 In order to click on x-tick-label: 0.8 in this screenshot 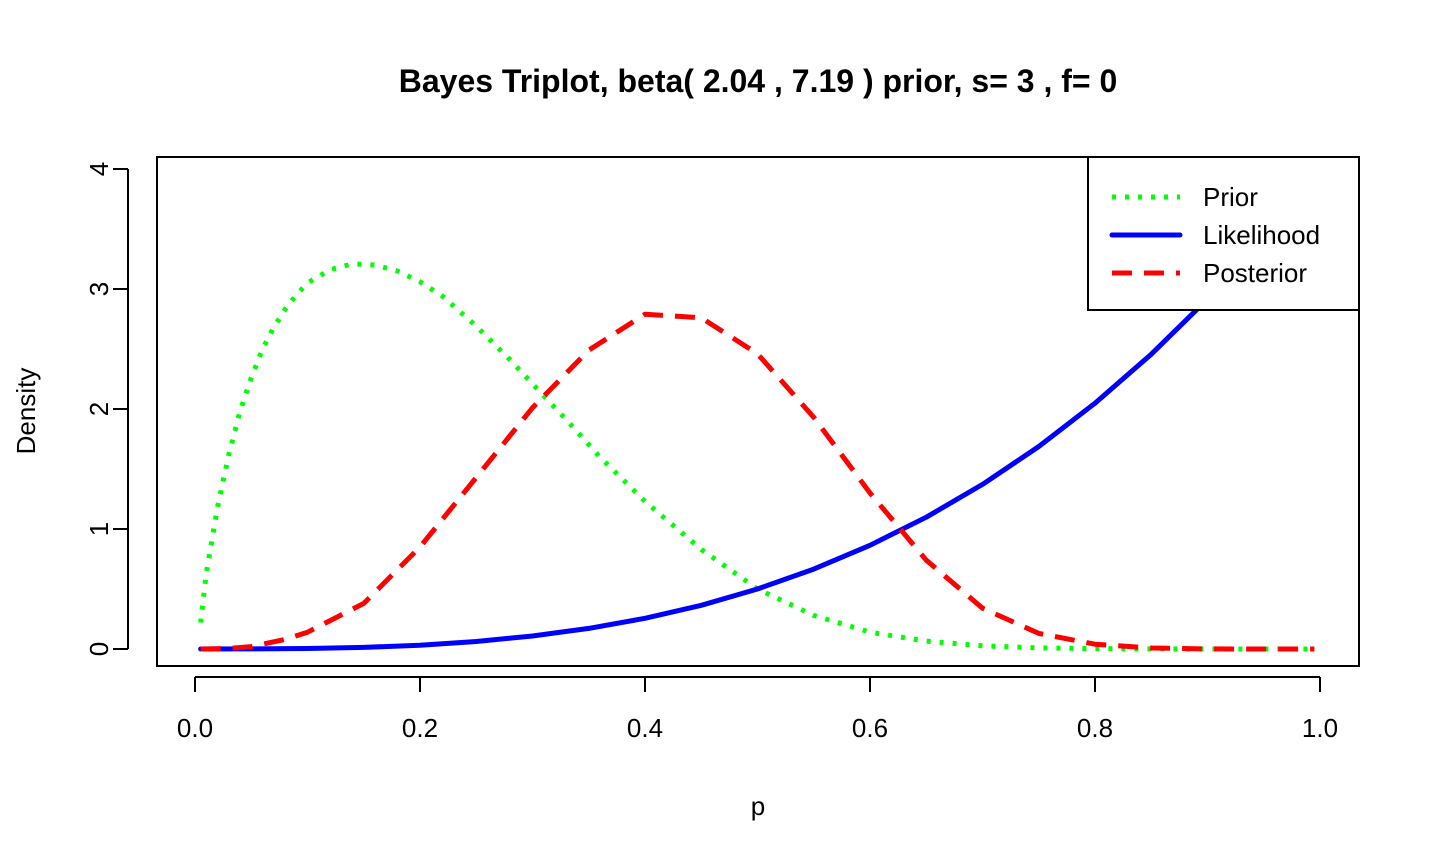, I will do `click(1095, 728)`.